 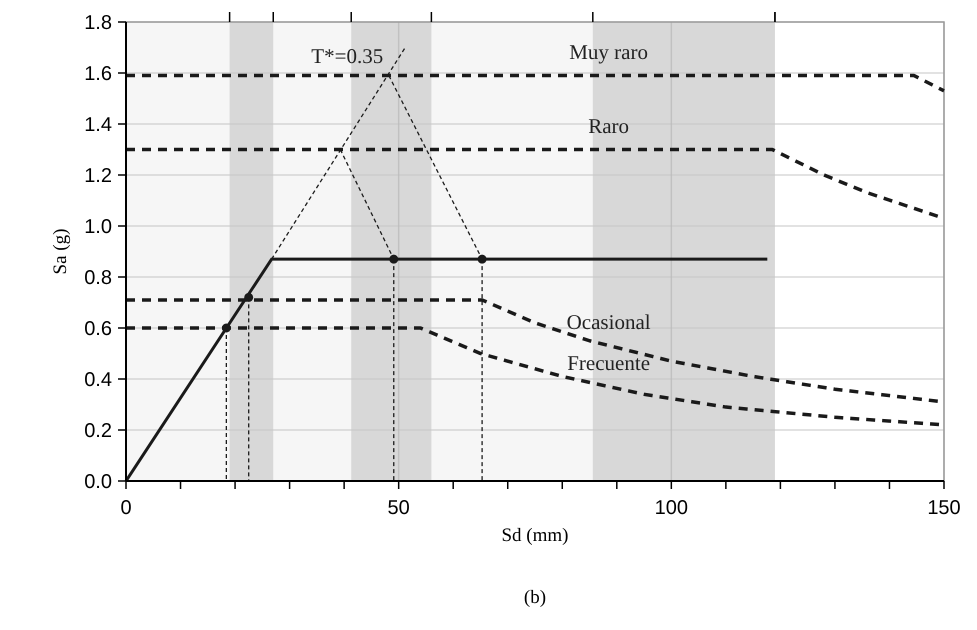 I want to click on y-tick-label: 1.8, so click(x=98, y=23).